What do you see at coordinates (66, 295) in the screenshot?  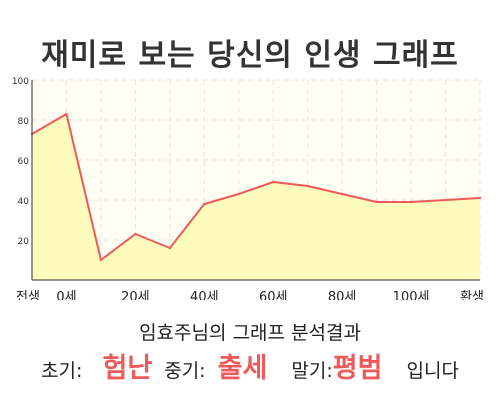 I see `x-tick-label: 0세` at bounding box center [66, 295].